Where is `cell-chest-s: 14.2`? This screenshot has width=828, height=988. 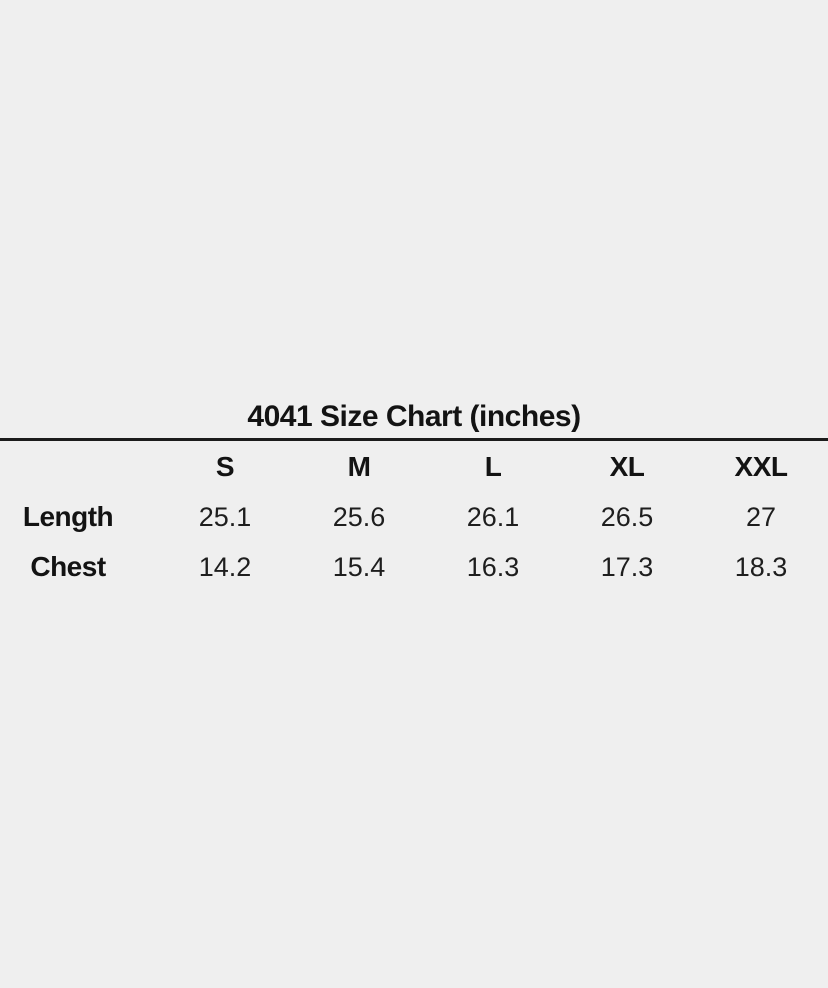 cell-chest-s: 14.2 is located at coordinates (225, 566).